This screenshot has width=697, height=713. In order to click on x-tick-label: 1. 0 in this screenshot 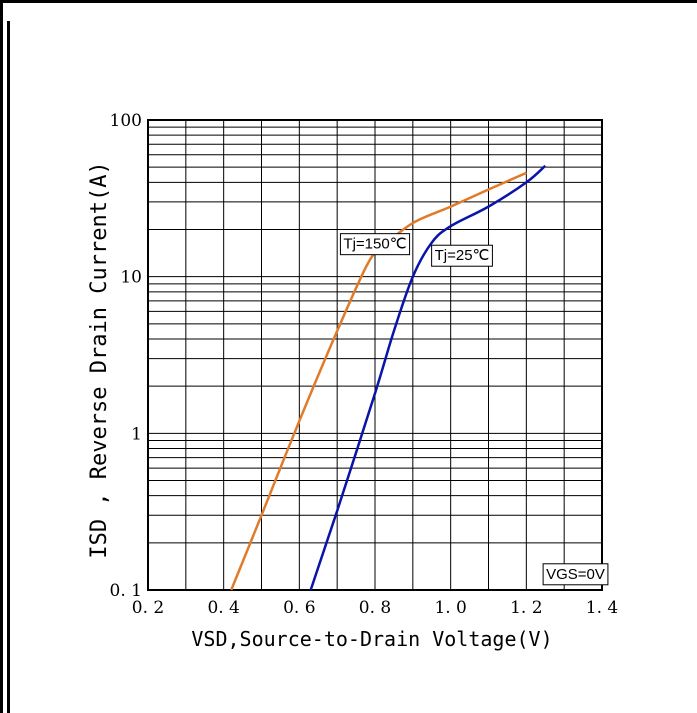, I will do `click(450, 608)`.